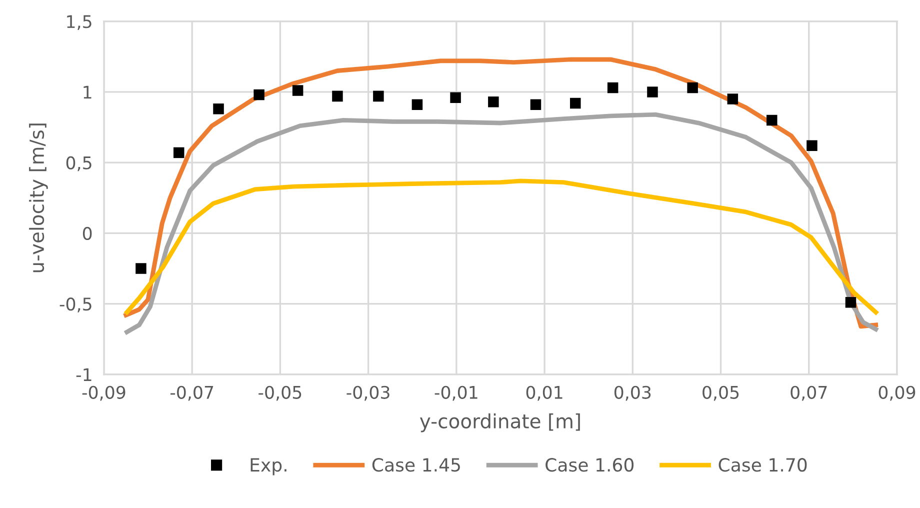 The height and width of the screenshot is (508, 920). What do you see at coordinates (87, 233) in the screenshot?
I see `y-tick-label: 0` at bounding box center [87, 233].